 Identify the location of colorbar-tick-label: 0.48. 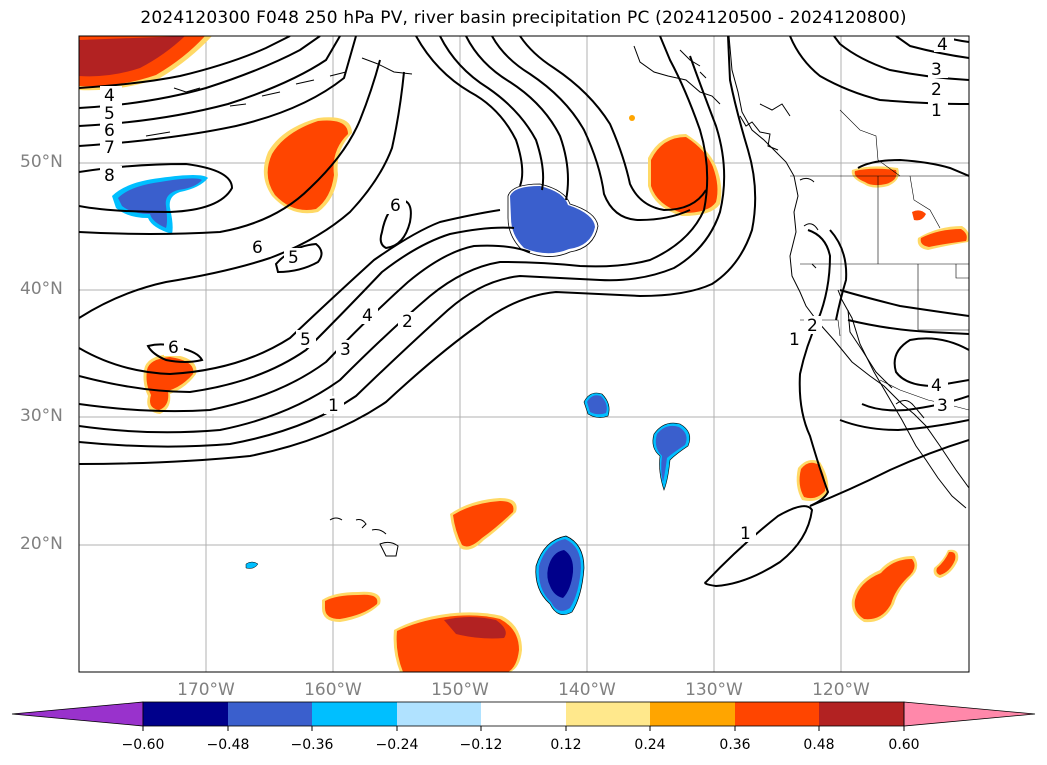
(819, 745).